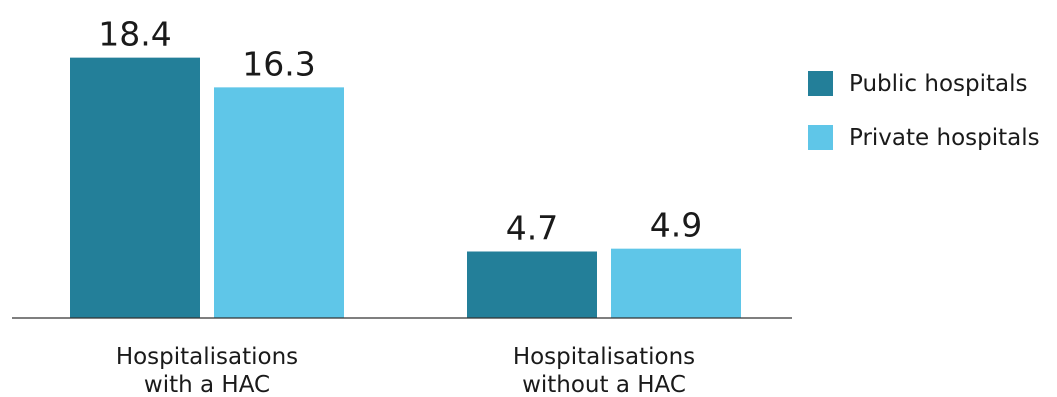 This screenshot has width=1057, height=397. Describe the element at coordinates (134, 34) in the screenshot. I see `value-label-public-0: 18.4` at that location.